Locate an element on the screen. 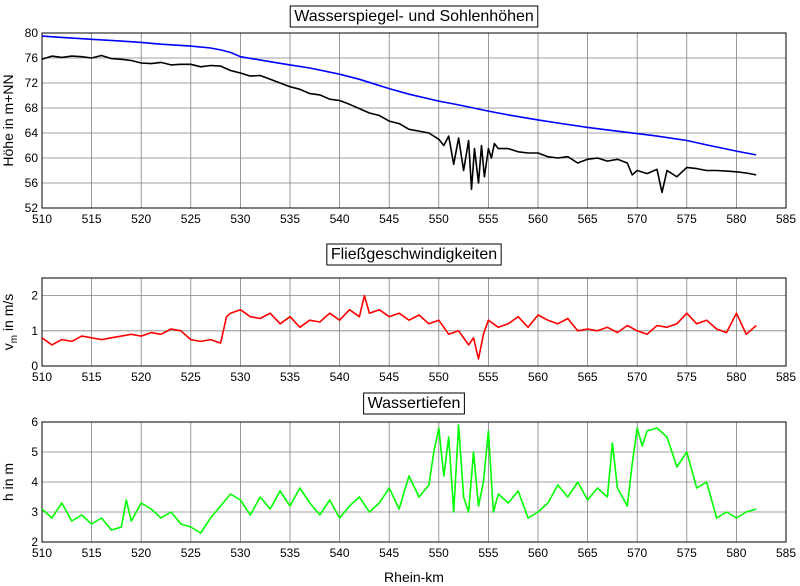 This screenshot has height=586, width=800. y-tick-label: 60 is located at coordinates (32, 158).